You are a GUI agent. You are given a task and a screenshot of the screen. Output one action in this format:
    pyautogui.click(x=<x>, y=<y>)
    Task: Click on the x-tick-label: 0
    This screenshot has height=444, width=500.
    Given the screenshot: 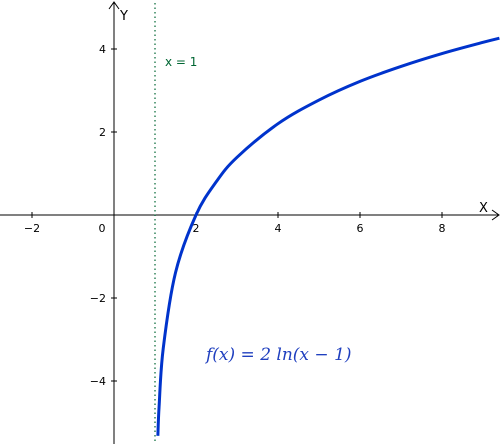 What is the action you would take?
    pyautogui.click(x=102, y=228)
    